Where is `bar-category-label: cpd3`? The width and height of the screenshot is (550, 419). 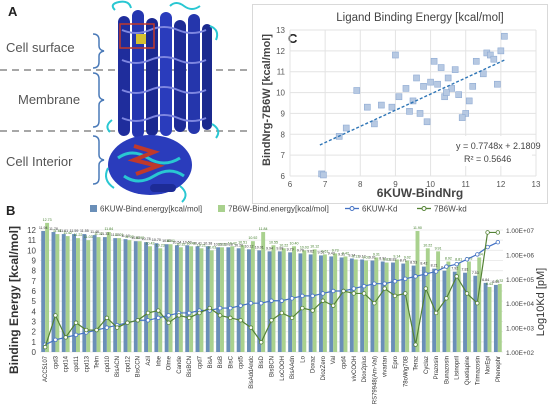
bar-category-label: cpd3 is located at coordinates (56, 362).